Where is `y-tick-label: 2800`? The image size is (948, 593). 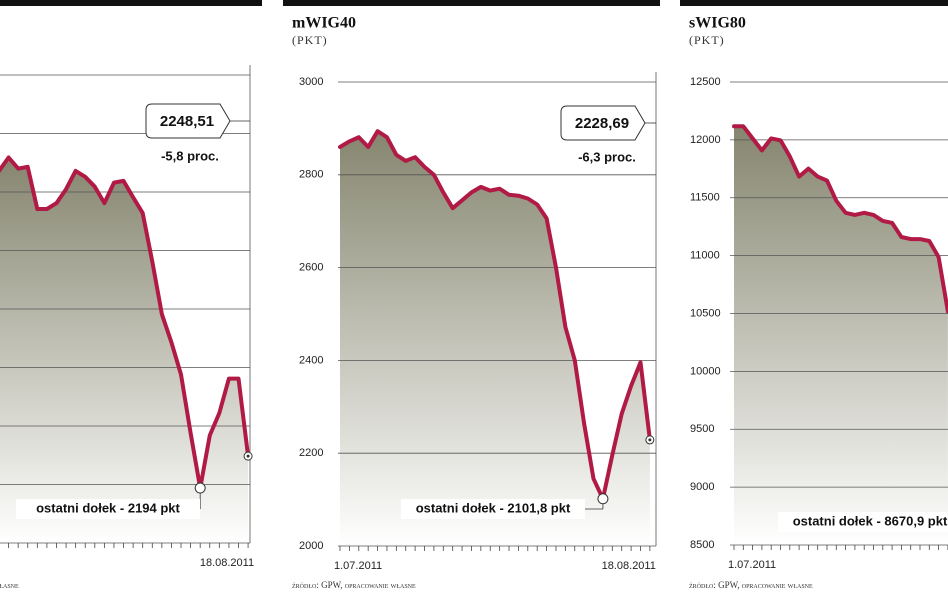
y-tick-label: 2800 is located at coordinates (311, 175).